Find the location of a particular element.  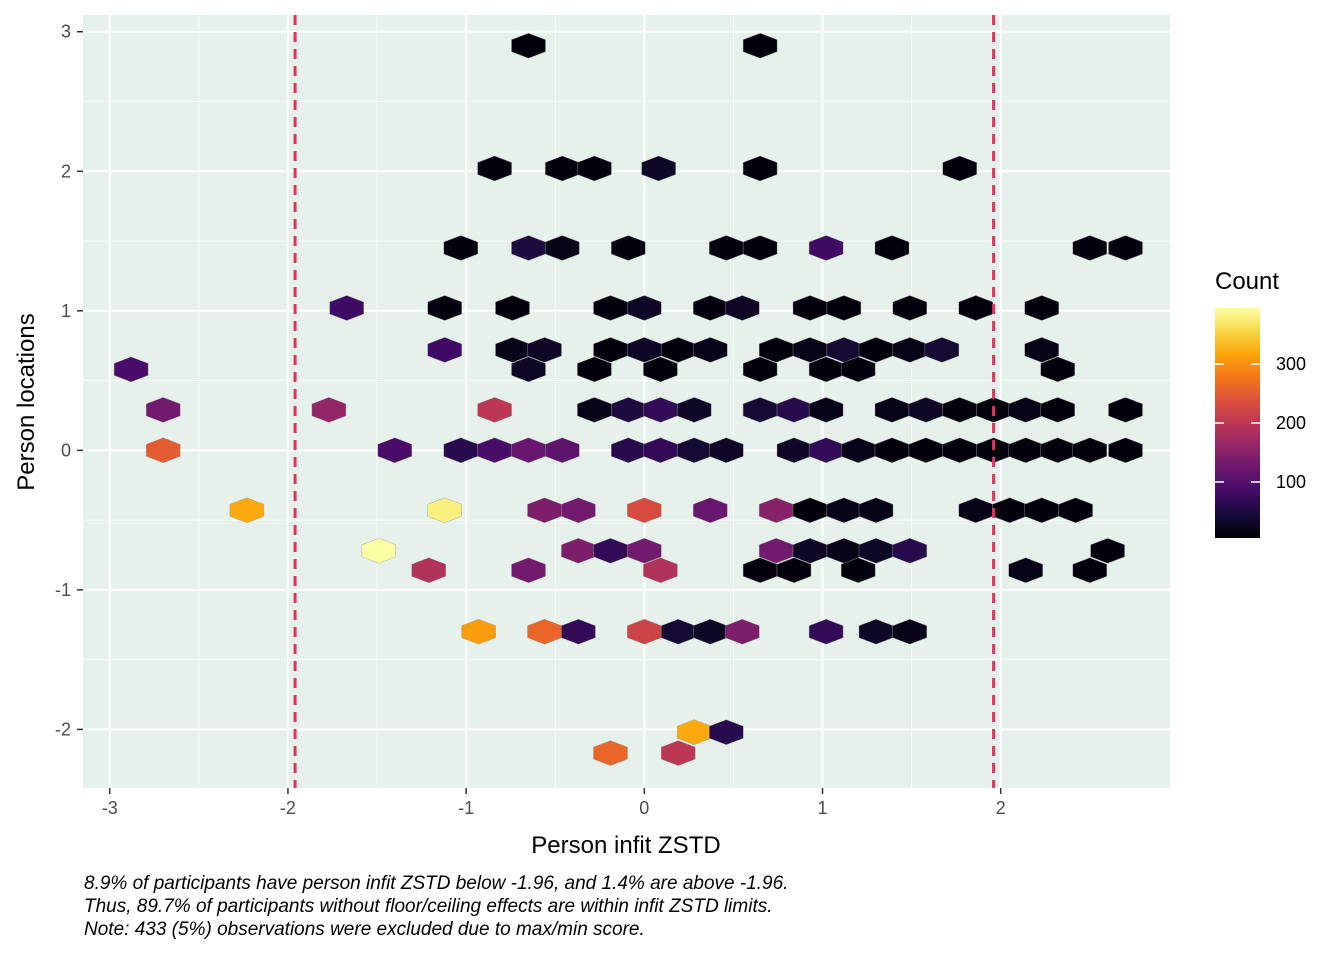

legend-title: Count is located at coordinates (1247, 281).